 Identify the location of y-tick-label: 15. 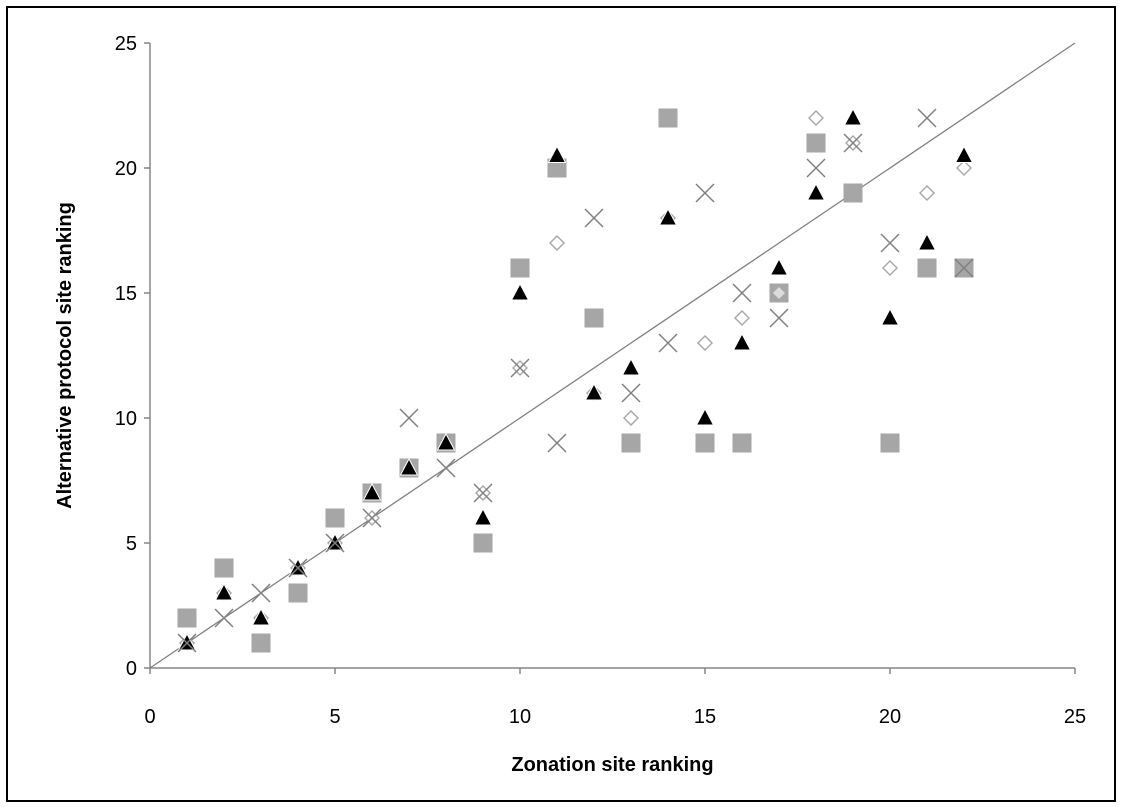
(126, 294).